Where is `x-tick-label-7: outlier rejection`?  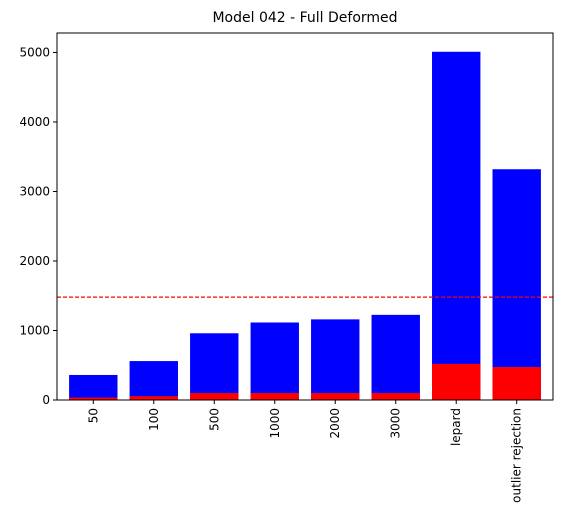
x-tick-label-7: outlier rejection is located at coordinates (517, 455).